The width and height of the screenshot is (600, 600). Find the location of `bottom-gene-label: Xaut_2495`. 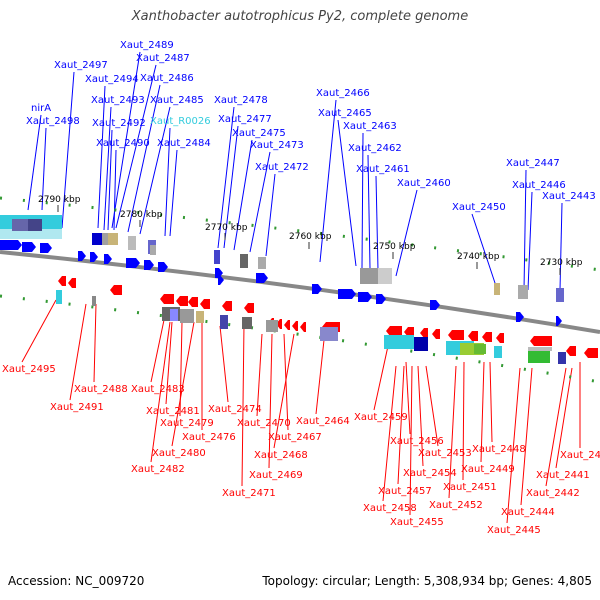

bottom-gene-label: Xaut_2495 is located at coordinates (29, 369).